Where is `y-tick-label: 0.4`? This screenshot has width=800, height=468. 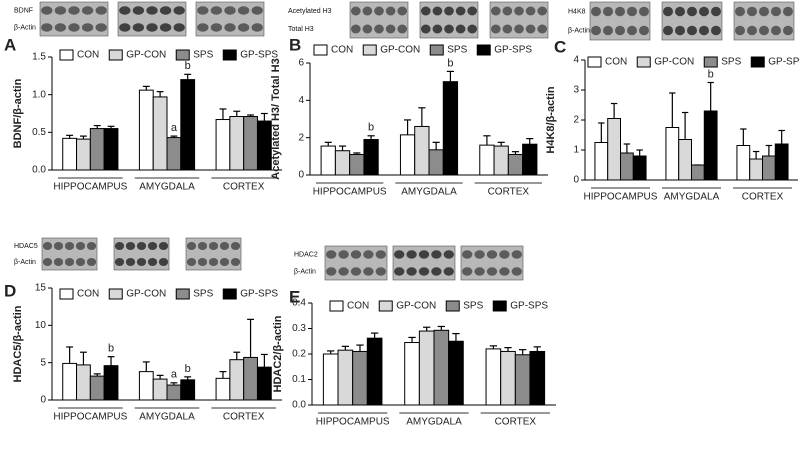 y-tick-label: 0.4 is located at coordinates (299, 303).